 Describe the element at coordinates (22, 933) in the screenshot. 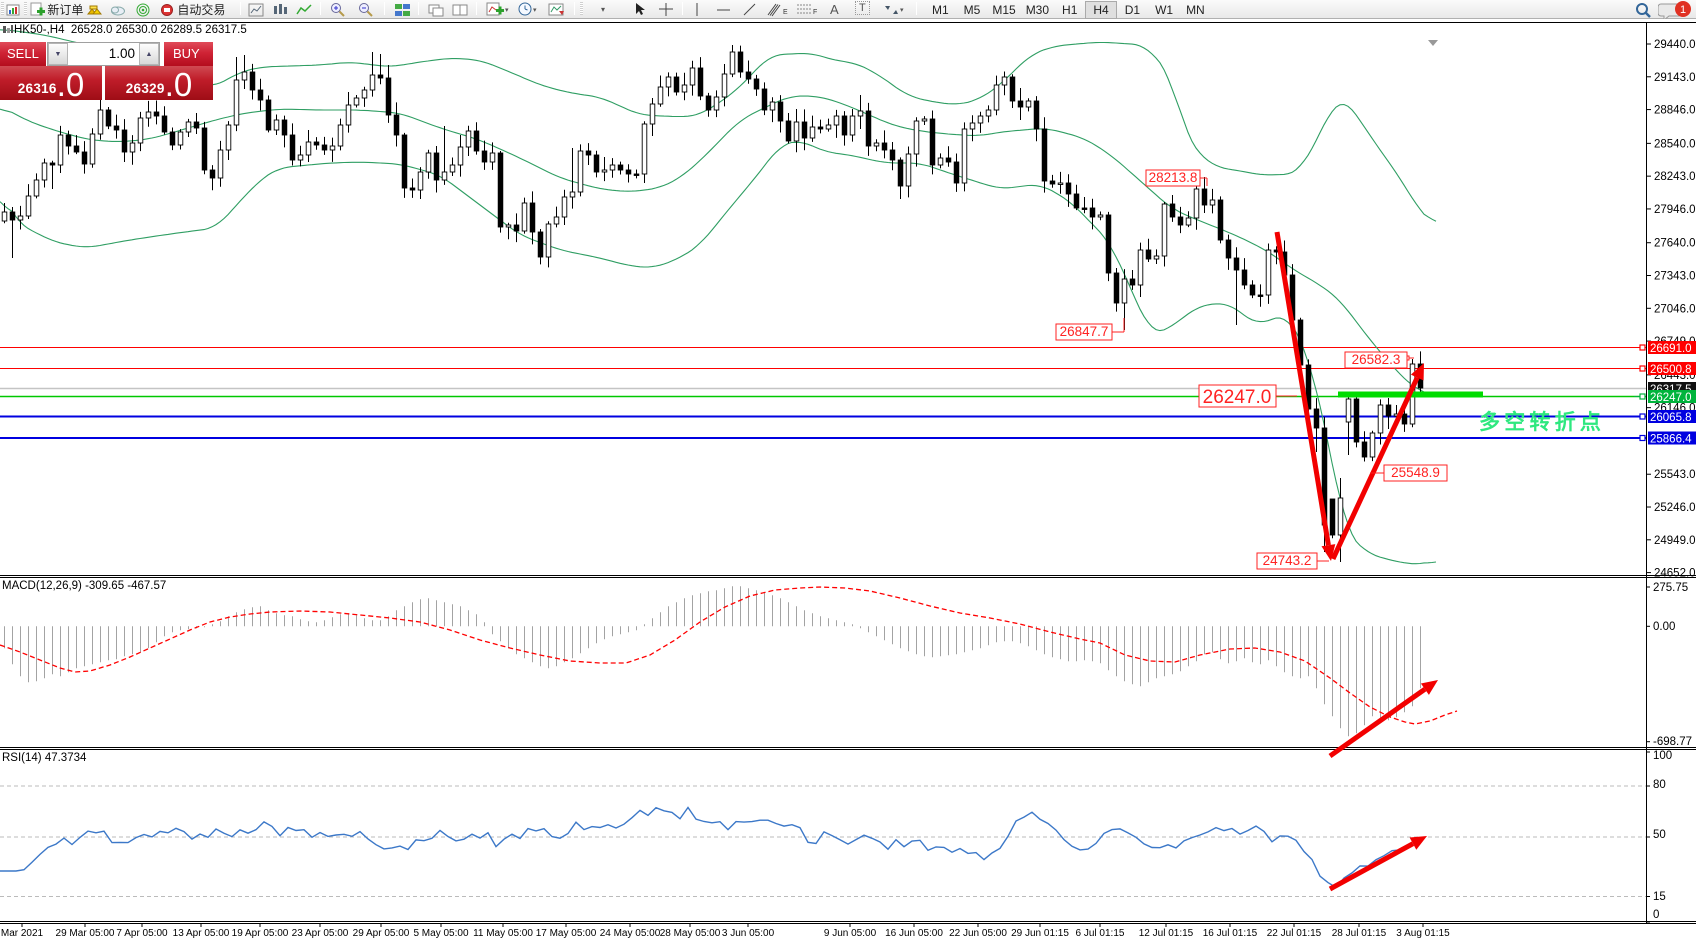

I see `svg-text: Mar 2021` at that location.